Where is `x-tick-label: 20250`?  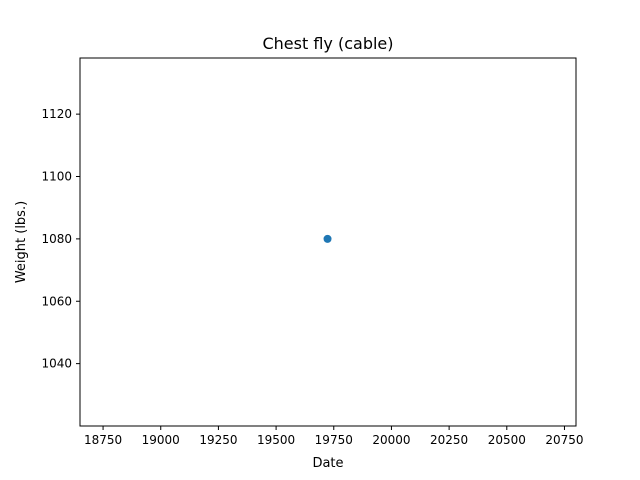
x-tick-label: 20250 is located at coordinates (449, 440).